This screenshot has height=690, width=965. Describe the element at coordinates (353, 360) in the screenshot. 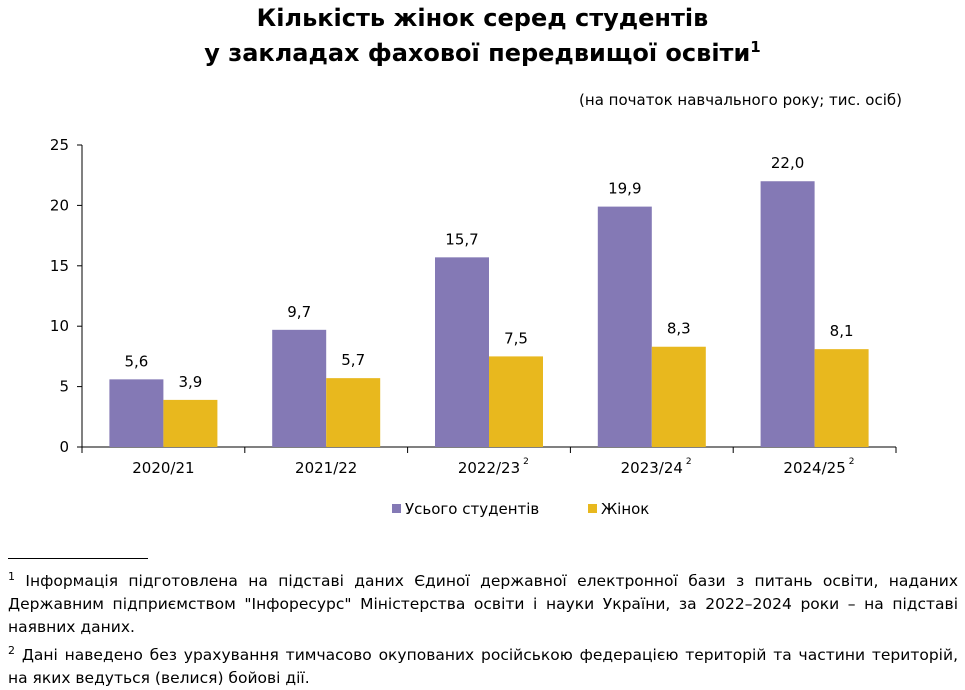

I see `data-label: 5,7` at that location.